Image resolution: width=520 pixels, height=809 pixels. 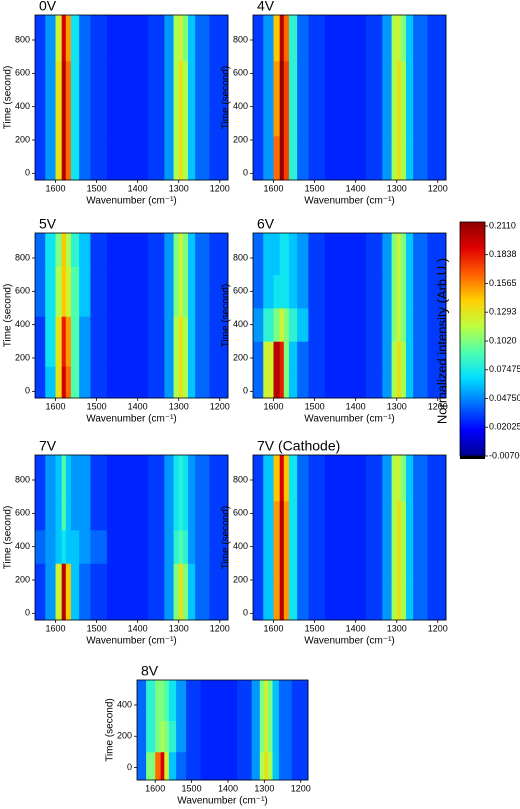 What do you see at coordinates (48, 446) in the screenshot?
I see `panel-title: 7V` at bounding box center [48, 446].